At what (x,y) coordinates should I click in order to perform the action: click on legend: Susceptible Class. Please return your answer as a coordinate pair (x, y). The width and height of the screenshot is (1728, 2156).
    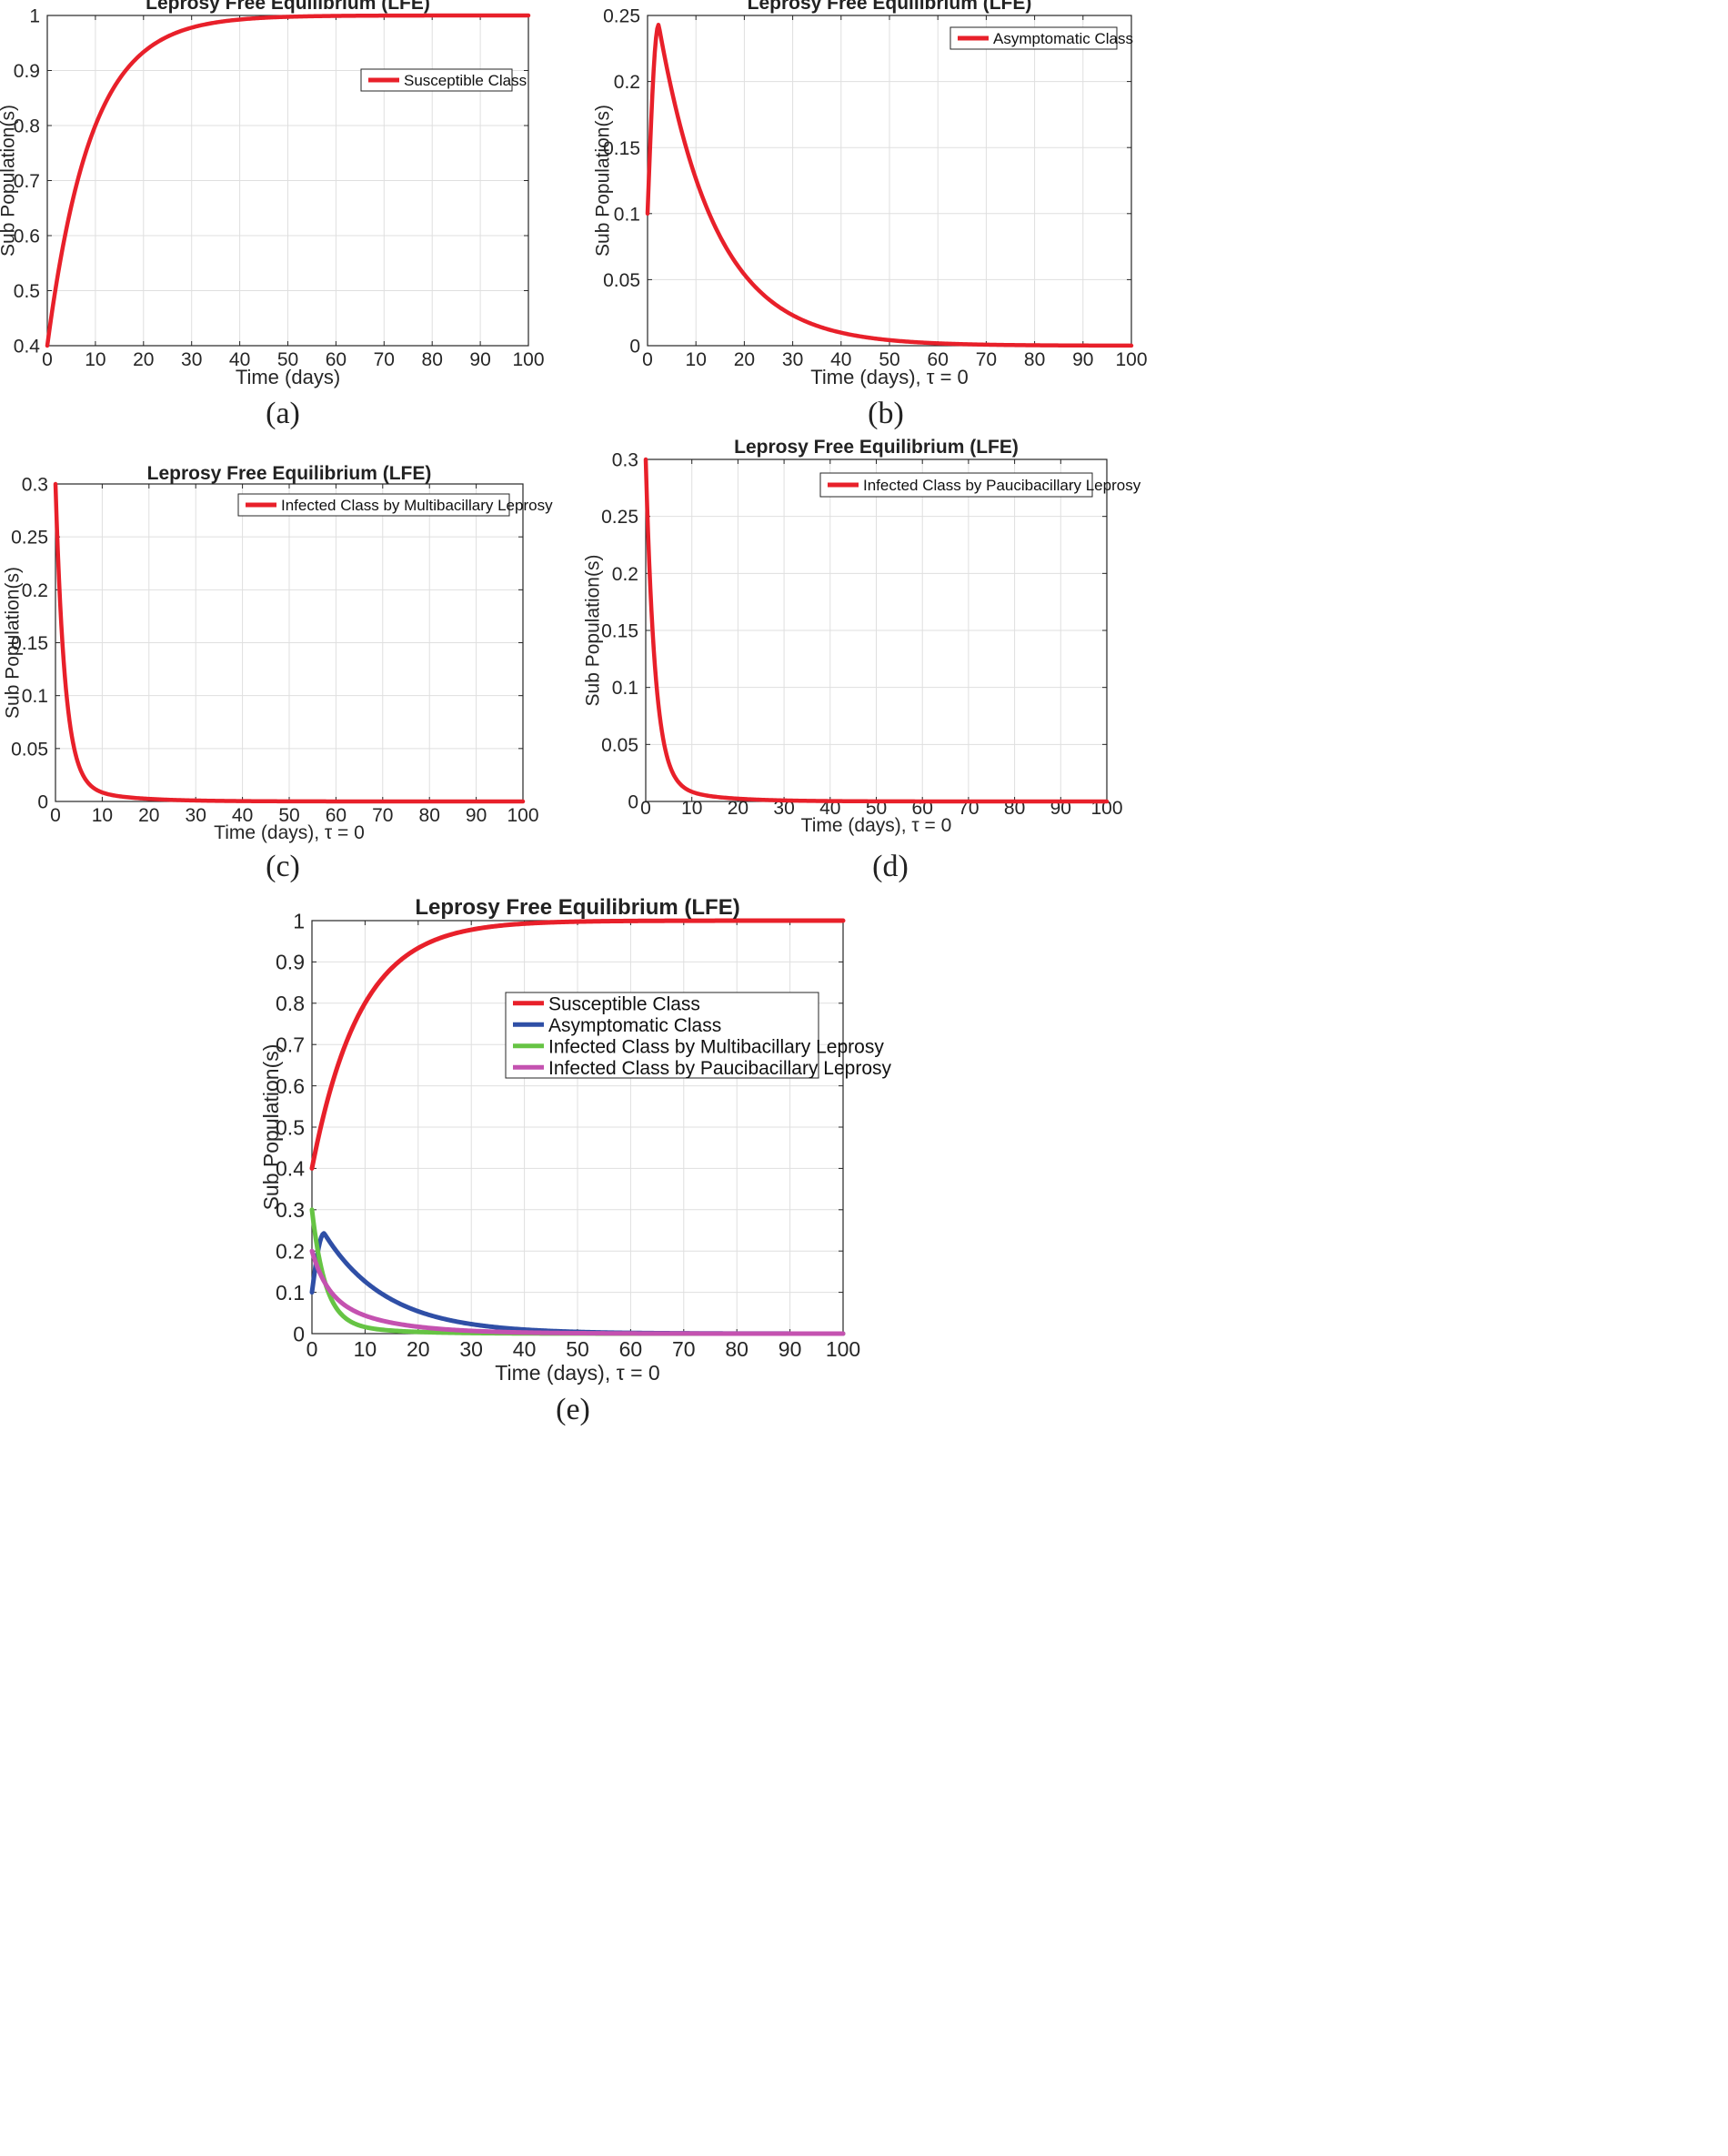
    Looking at the image, I should click on (443, 80).